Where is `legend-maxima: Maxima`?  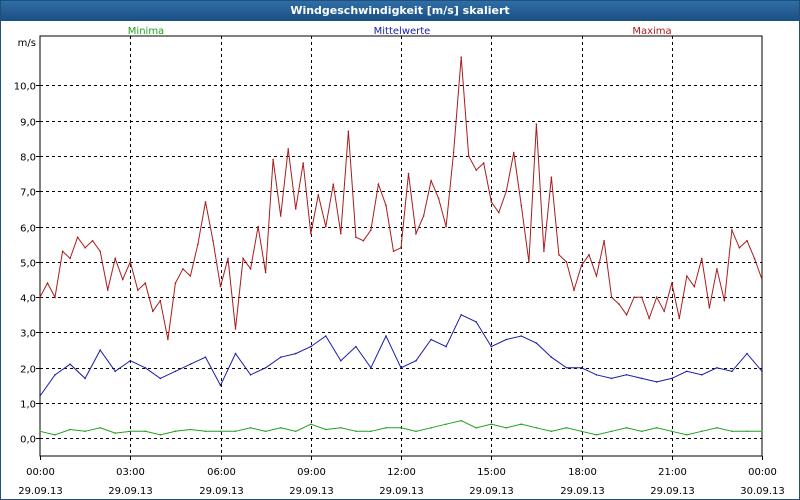
legend-maxima: Maxima is located at coordinates (651, 31).